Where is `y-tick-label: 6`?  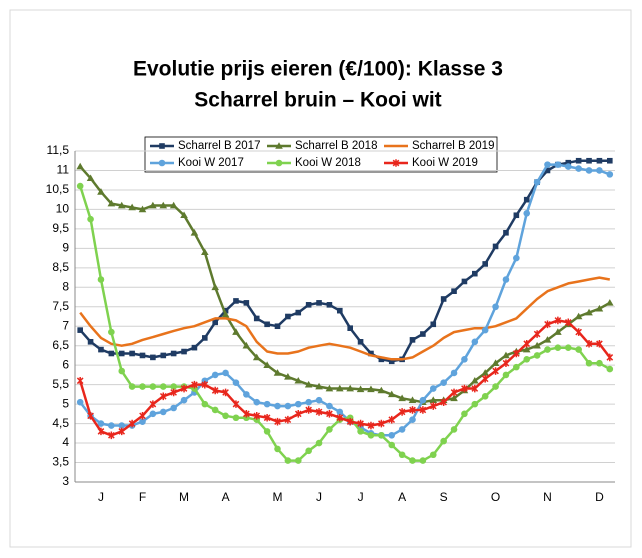 y-tick-label: 6 is located at coordinates (65, 364).